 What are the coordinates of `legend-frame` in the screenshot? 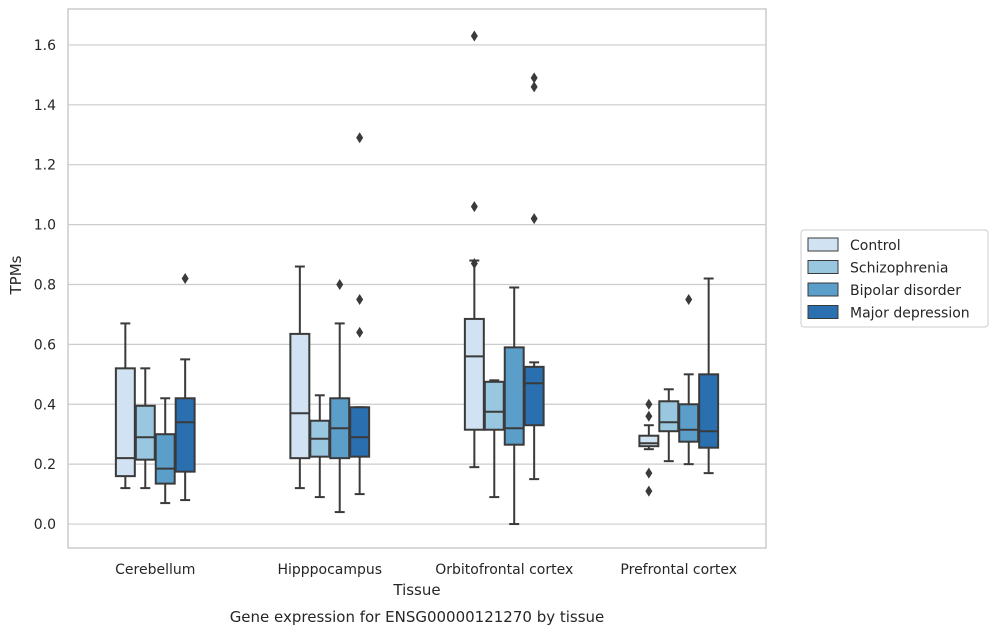 It's located at (894, 278).